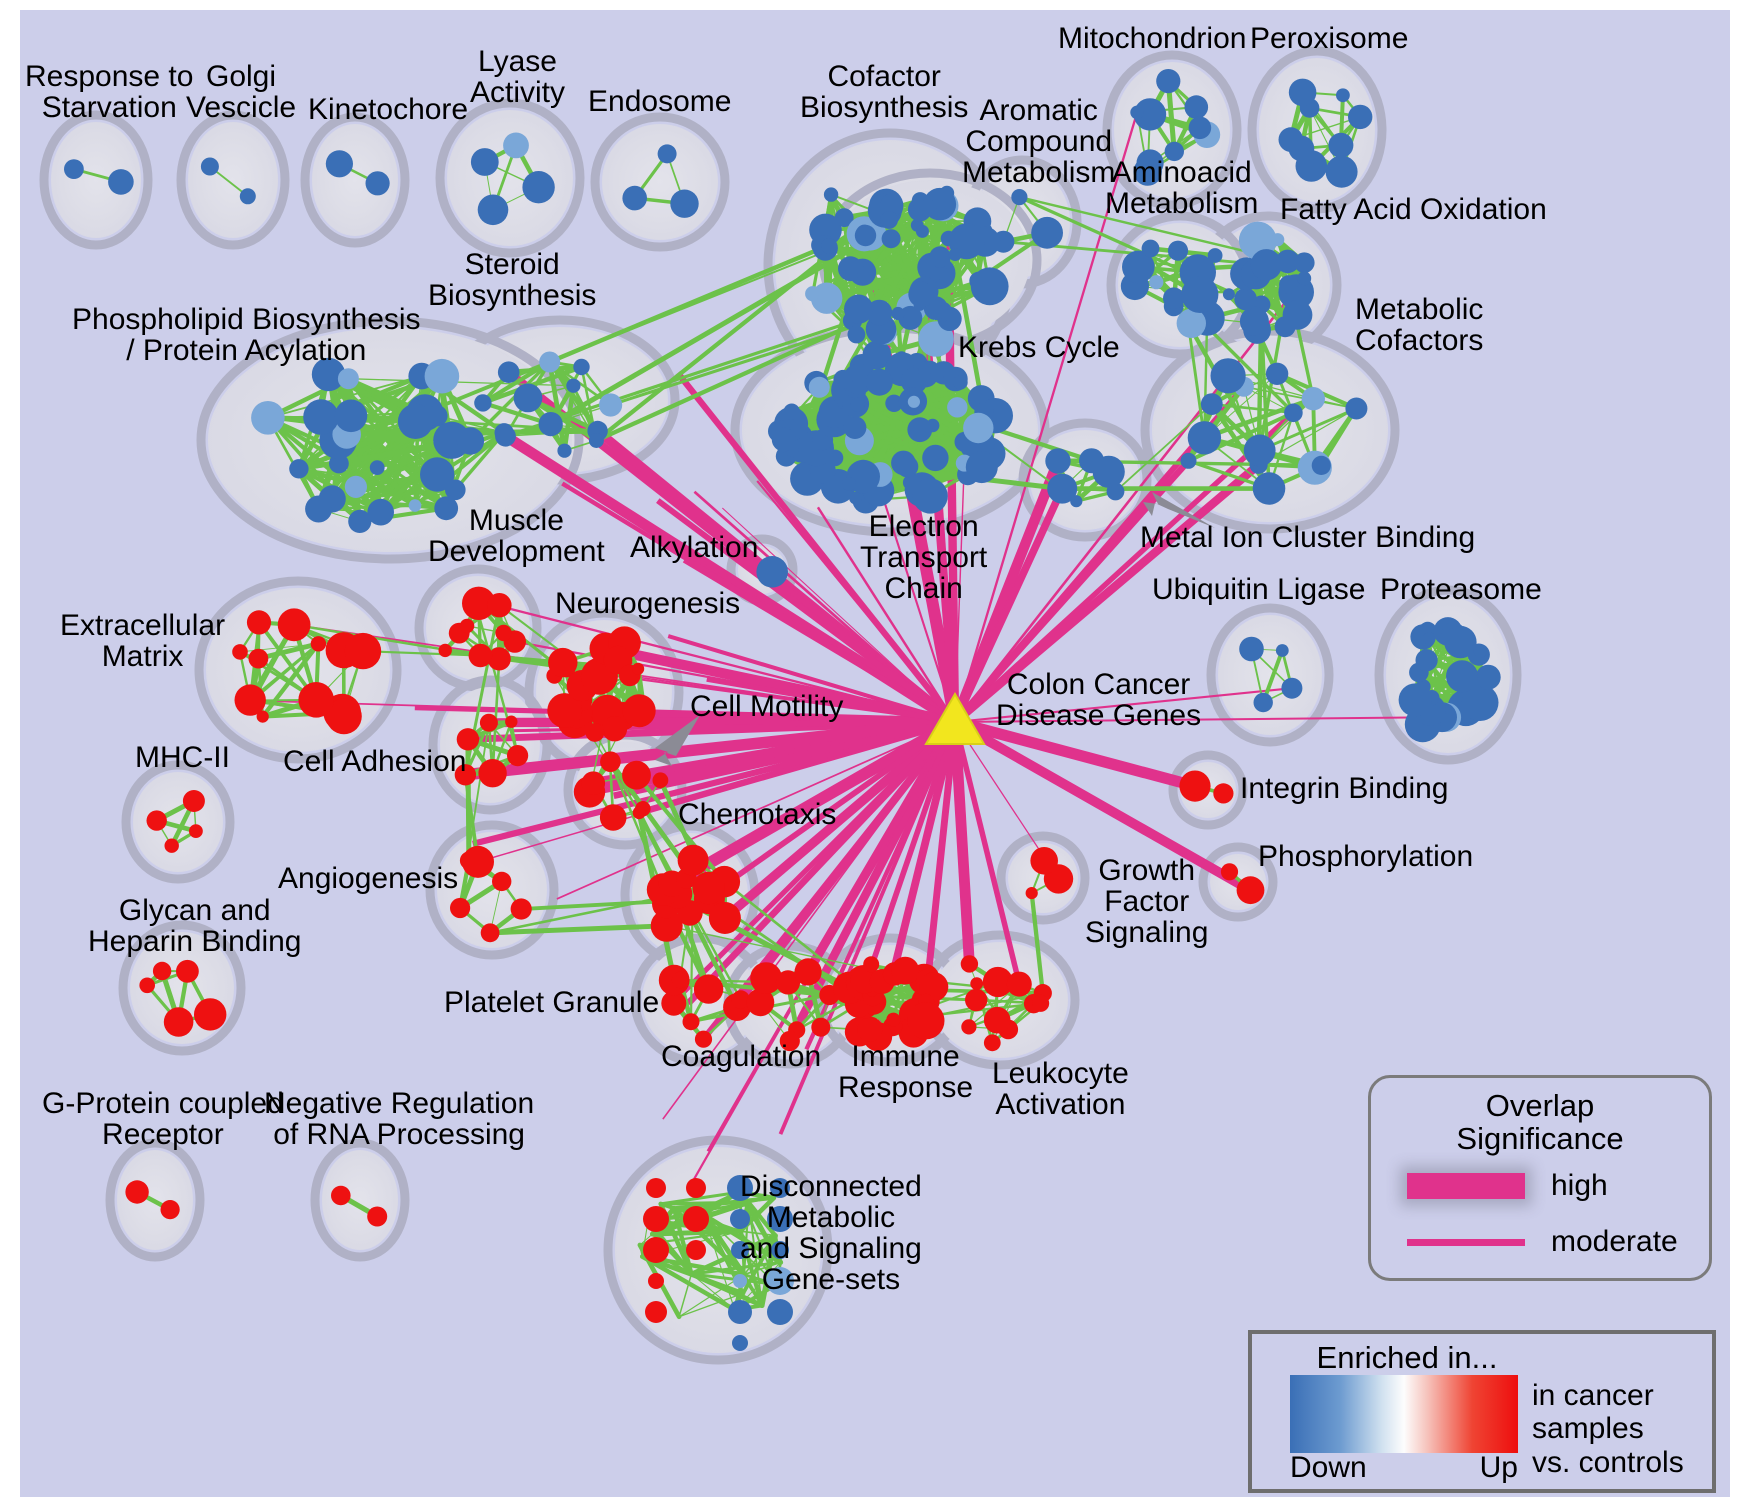  Describe the element at coordinates (757, 814) in the screenshot. I see `cluster-label-chemotaxis: Chemotaxis` at that location.